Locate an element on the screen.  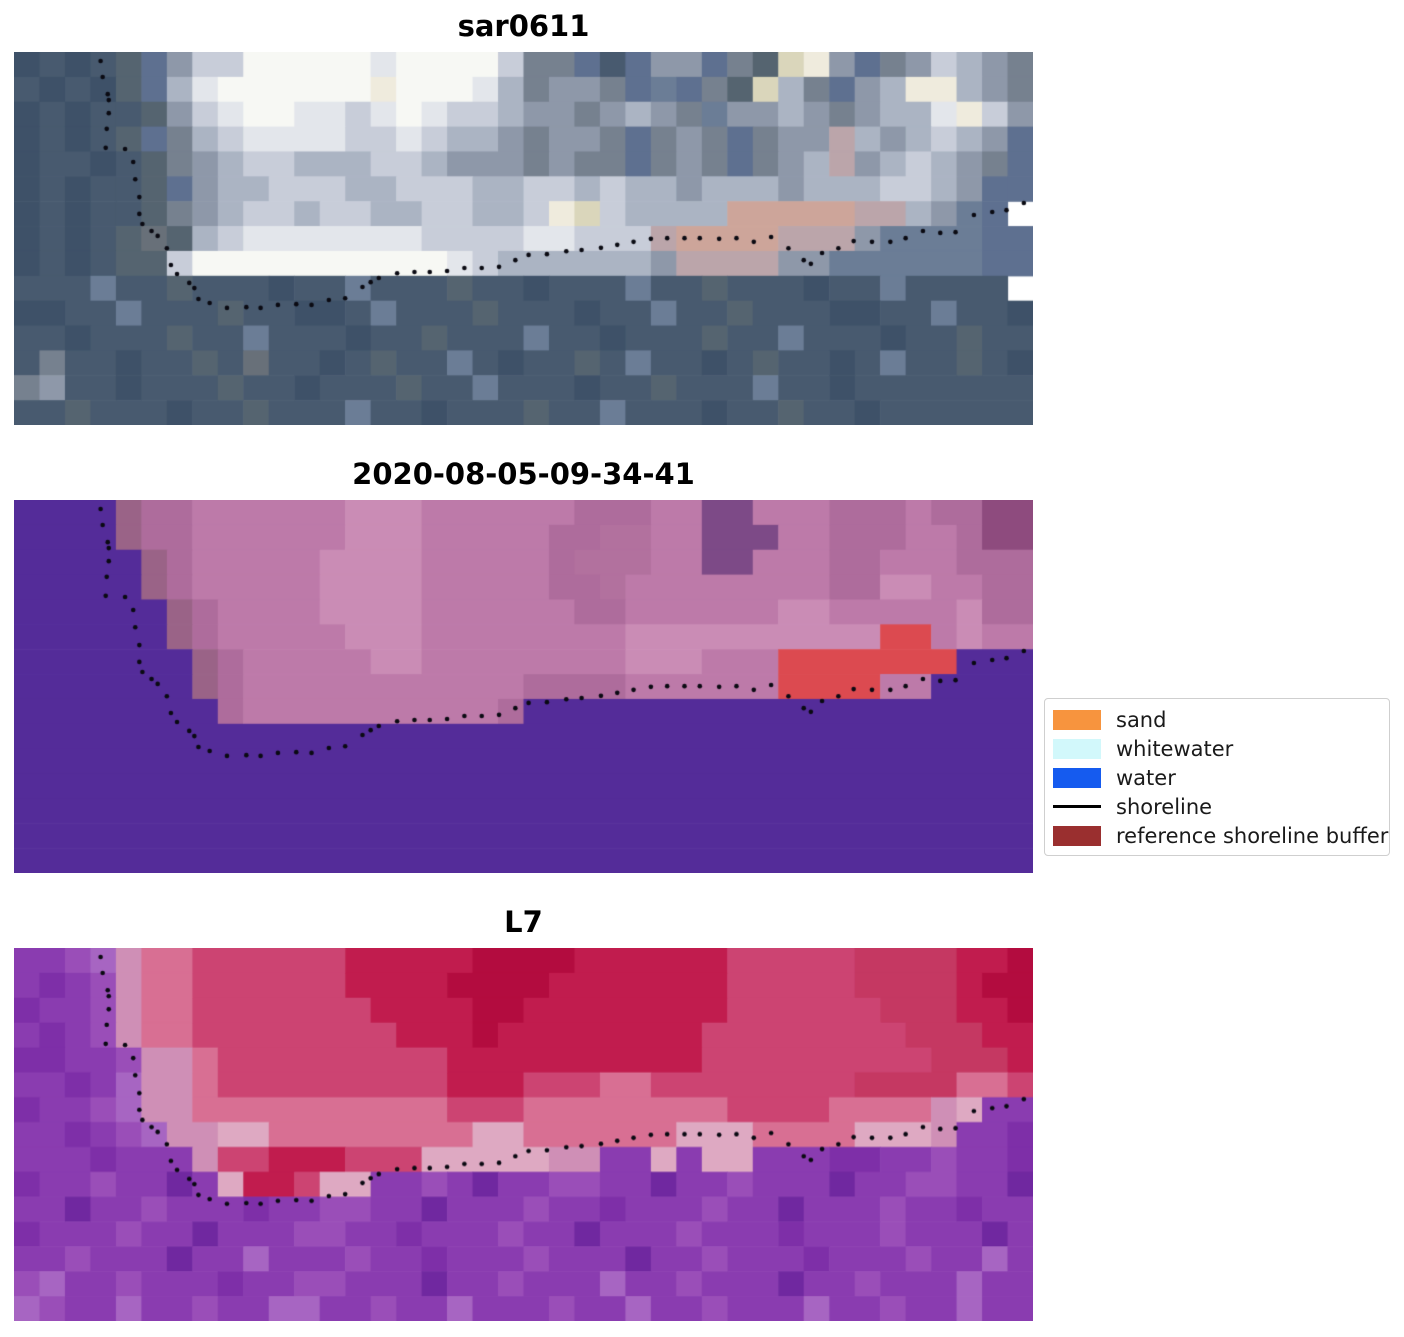
panel-title-sar0611: sar0611 is located at coordinates (523, 26).